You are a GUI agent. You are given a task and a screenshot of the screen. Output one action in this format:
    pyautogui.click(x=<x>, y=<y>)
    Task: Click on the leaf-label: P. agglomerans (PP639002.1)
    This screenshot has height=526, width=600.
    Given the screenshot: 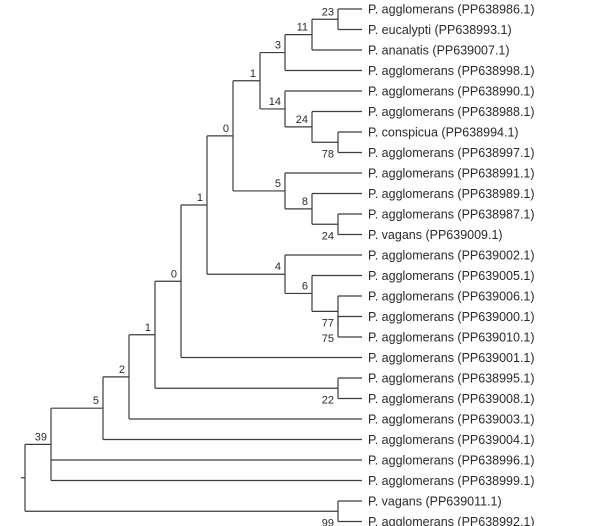 What is the action you would take?
    pyautogui.click(x=451, y=256)
    